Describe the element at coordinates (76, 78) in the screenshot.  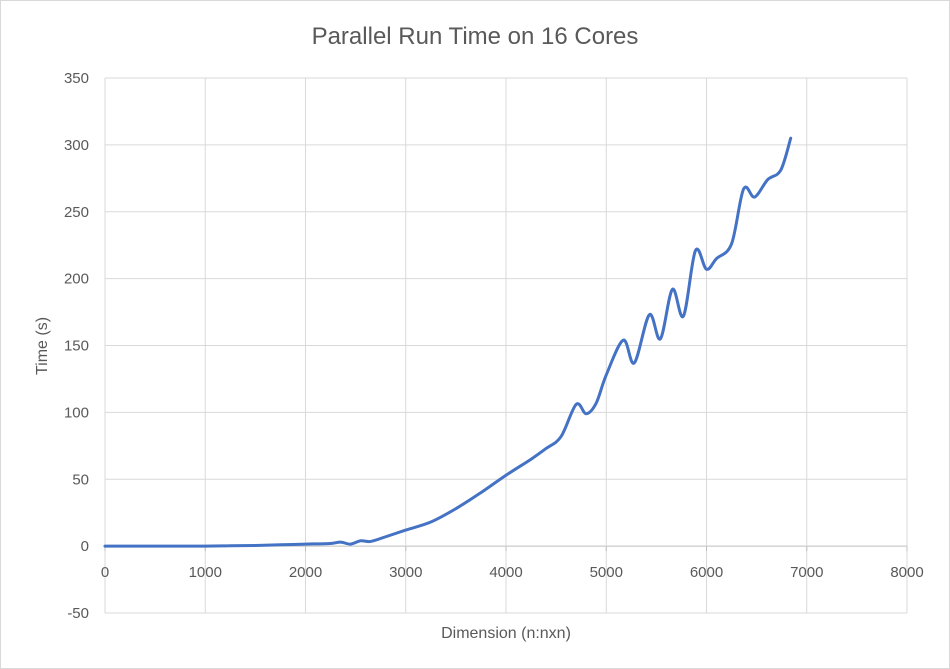
I see `y-tick-label: 350` at that location.